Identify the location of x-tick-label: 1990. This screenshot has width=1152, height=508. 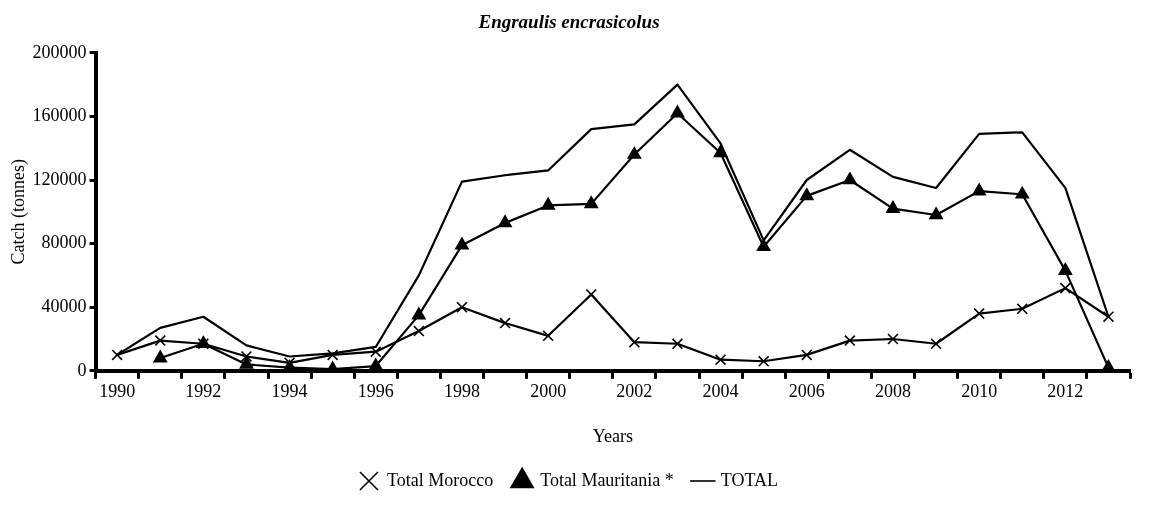
(117, 391).